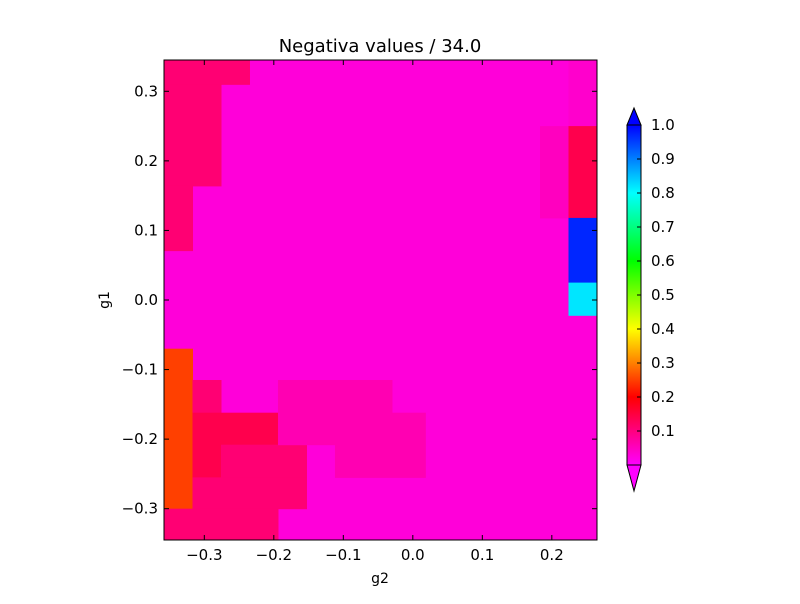 This screenshot has width=800, height=604. Describe the element at coordinates (663, 125) in the screenshot. I see `colorbar-tick-label: 1.0` at that location.